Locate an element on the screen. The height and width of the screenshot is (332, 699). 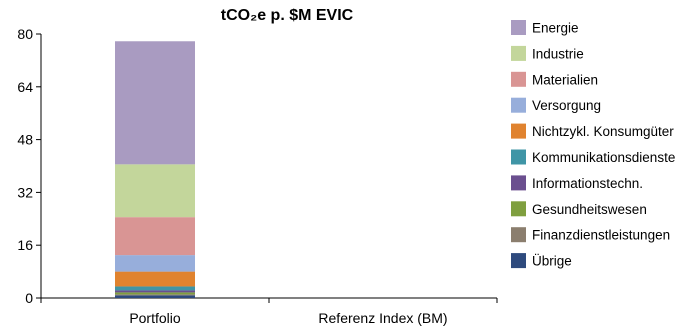
y-tick-label: 48 is located at coordinates (25, 140).